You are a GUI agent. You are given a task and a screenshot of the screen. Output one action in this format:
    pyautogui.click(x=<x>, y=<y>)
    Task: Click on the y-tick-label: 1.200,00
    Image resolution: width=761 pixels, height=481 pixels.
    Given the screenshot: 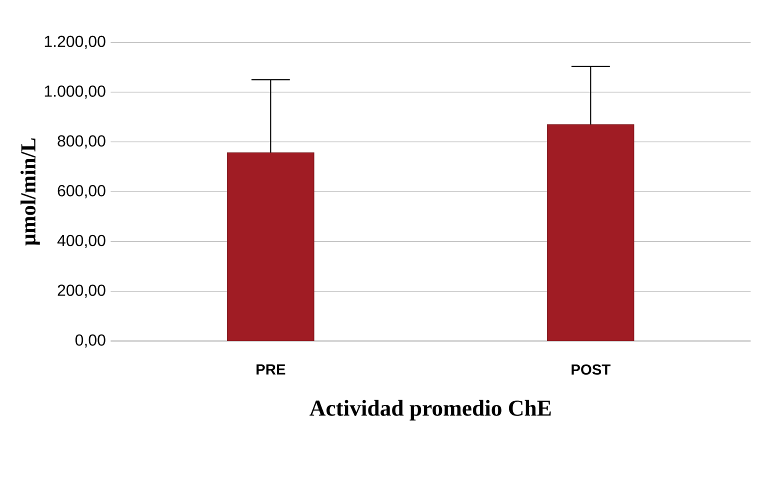 What is the action you would take?
    pyautogui.click(x=75, y=42)
    